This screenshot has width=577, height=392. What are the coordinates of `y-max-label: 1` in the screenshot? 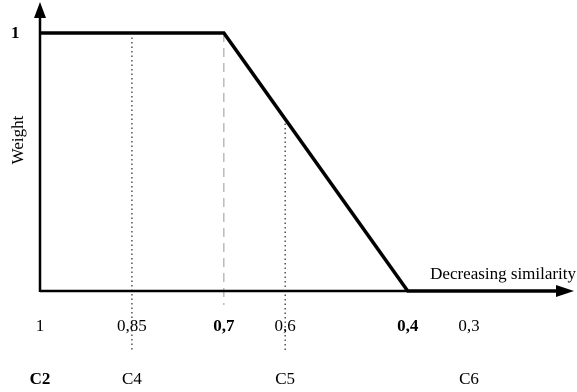 It's located at (15, 32).